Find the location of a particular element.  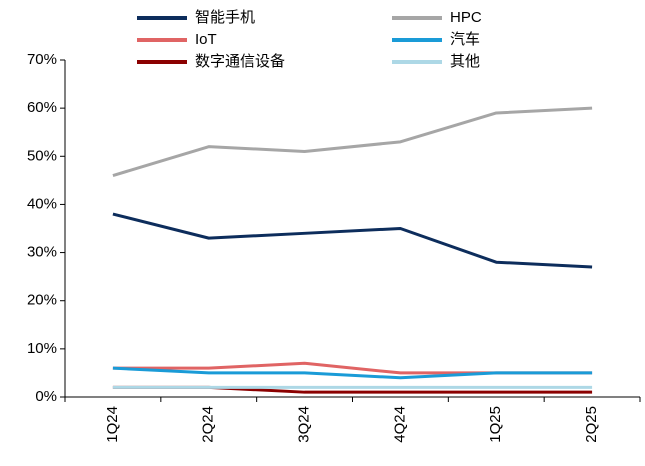

x-tick-label: 2Q24 is located at coordinates (208, 424).